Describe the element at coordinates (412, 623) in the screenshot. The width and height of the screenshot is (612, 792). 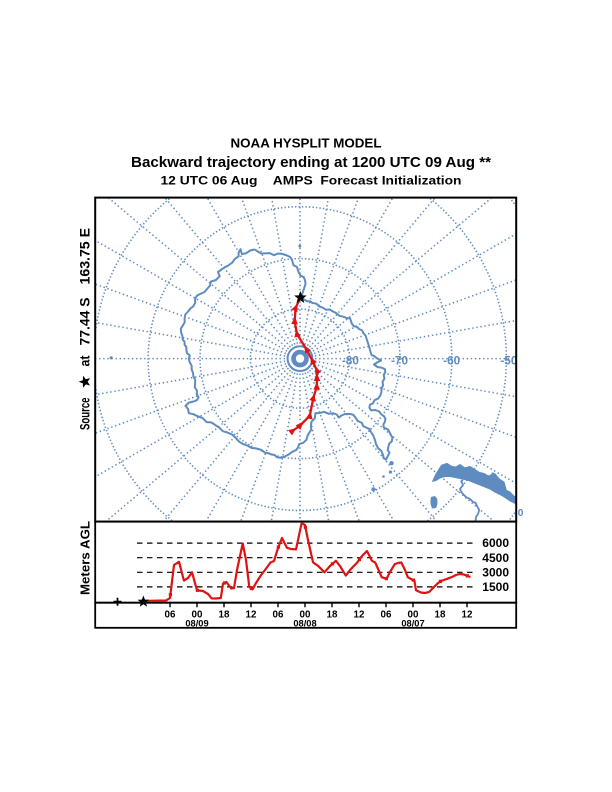
I see `svg-text: 08/07` at that location.